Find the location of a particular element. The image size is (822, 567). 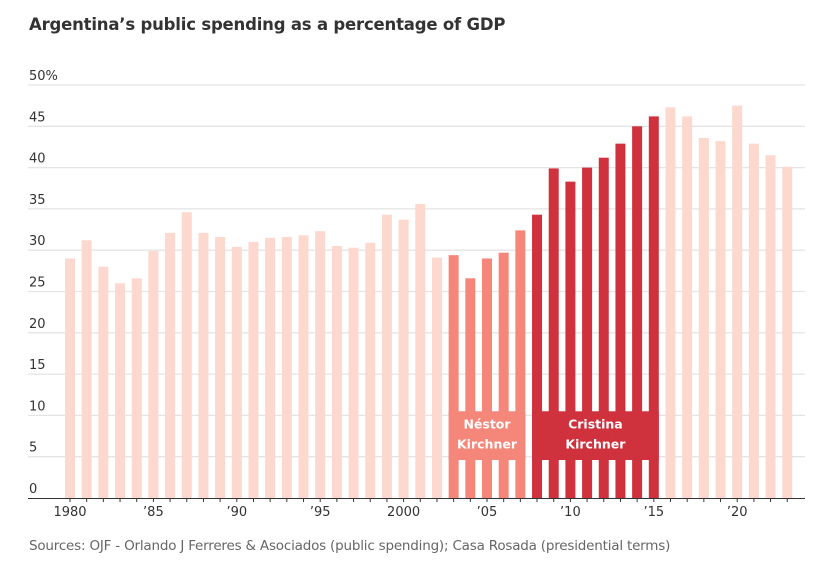

x-tick-label: ’15 is located at coordinates (653, 512).